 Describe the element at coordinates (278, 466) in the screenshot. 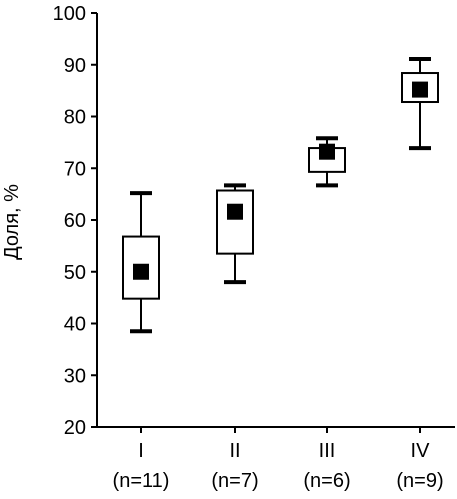

I see `category-labels: I (n=11) II (n=7) III (n=6) IV (n=9)` at that location.